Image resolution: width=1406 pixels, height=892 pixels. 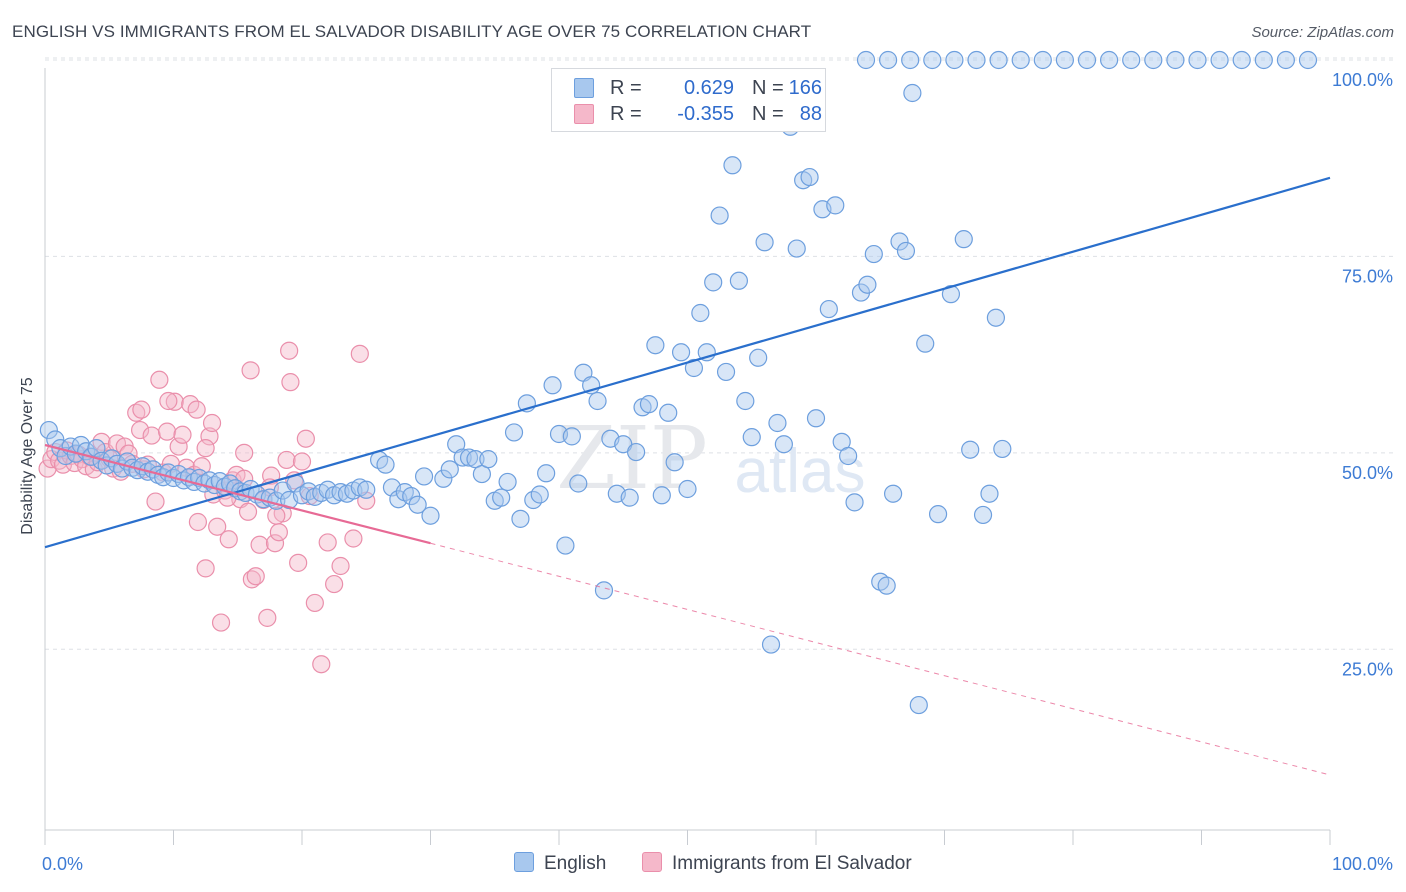 What do you see at coordinates (524, 862) in the screenshot?
I see `series-swatch-english` at bounding box center [524, 862].